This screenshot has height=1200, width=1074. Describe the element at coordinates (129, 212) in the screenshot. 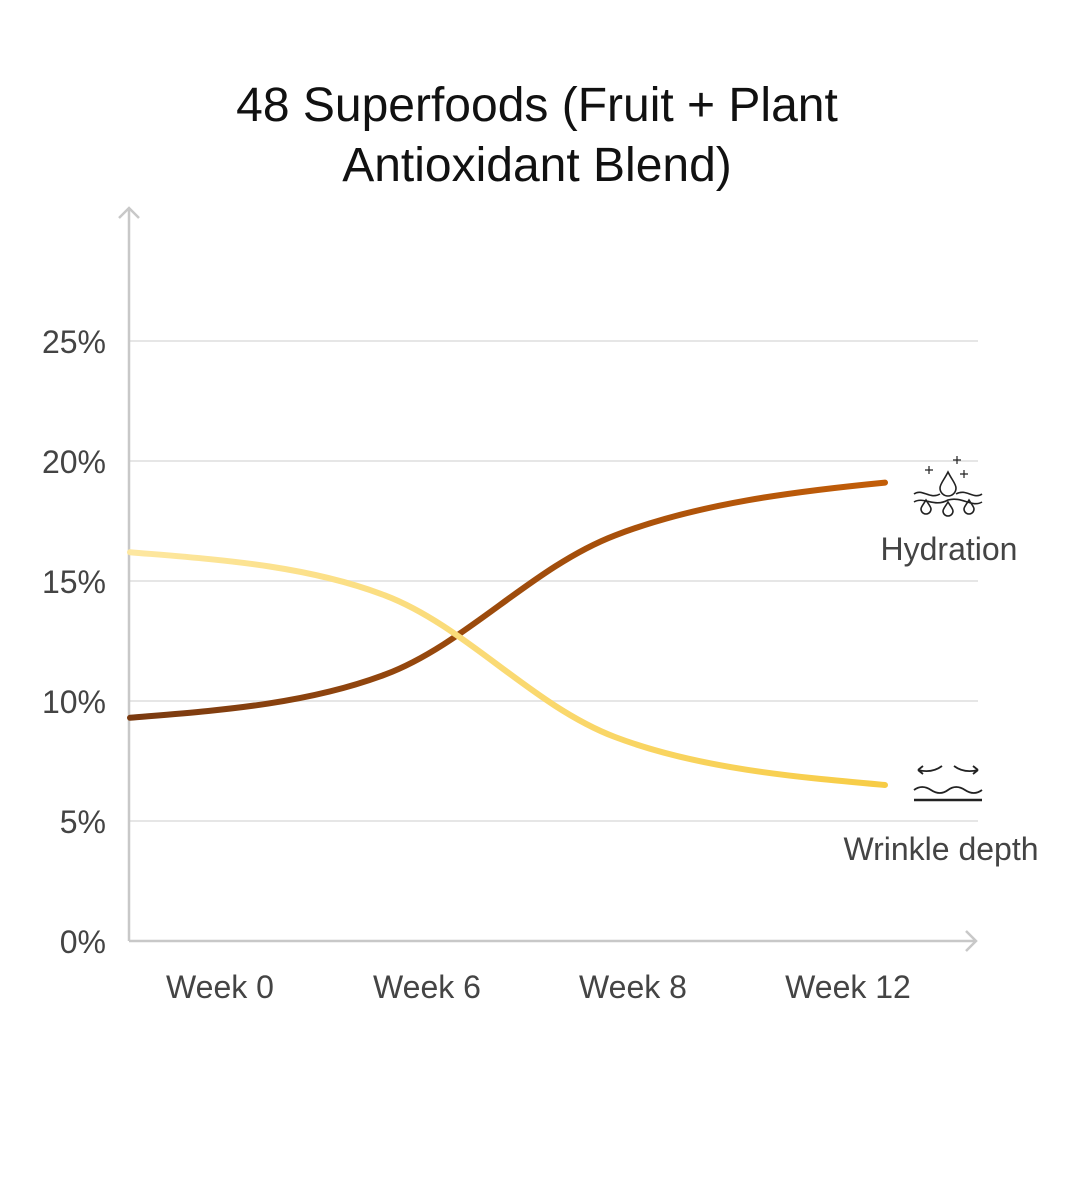

I see `y-axis-arrow-icon` at that location.